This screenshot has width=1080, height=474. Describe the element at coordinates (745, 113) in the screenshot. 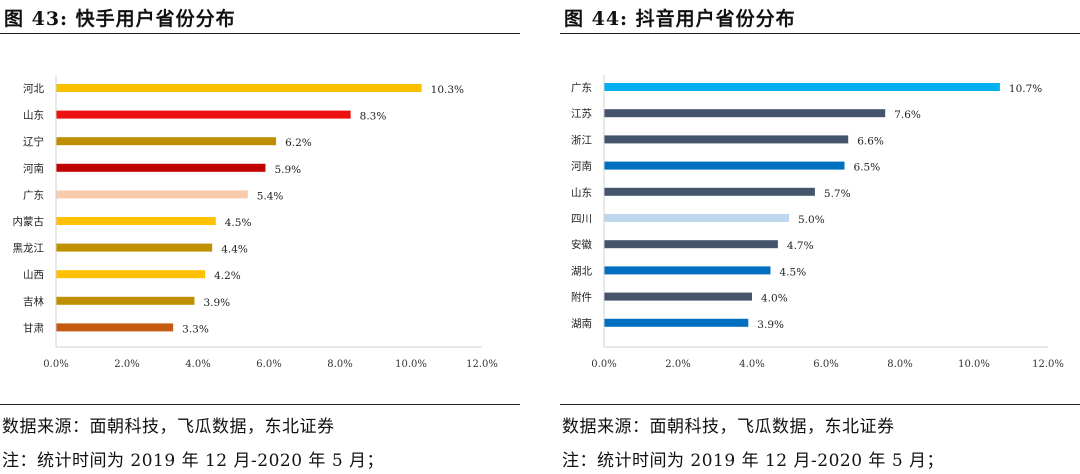

I see `bar-江苏` at that location.